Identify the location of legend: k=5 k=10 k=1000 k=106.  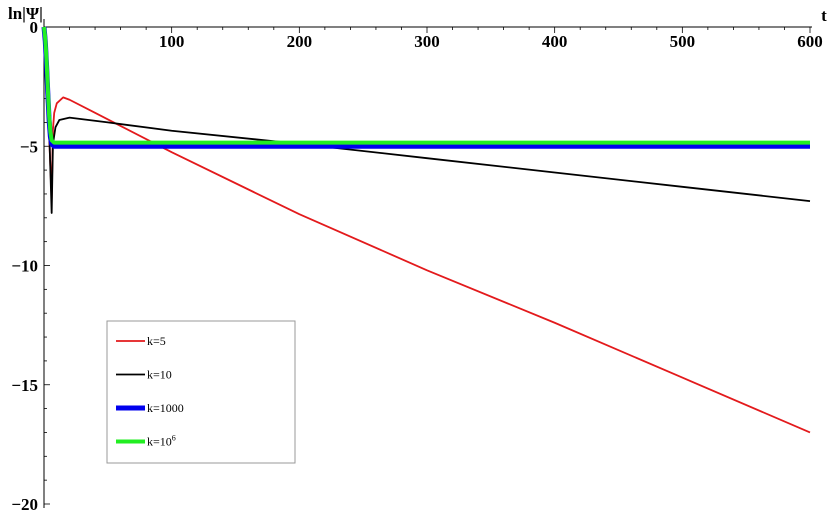
(201, 392).